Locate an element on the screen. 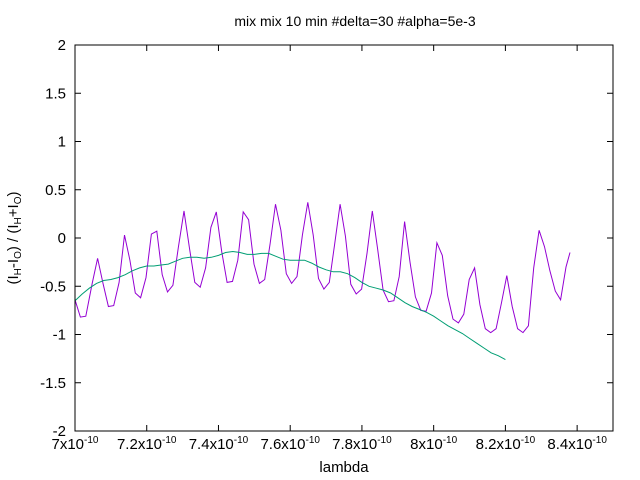 Image resolution: width=640 pixels, height=480 pixels. y-label-mid2: ) / (I is located at coordinates (13, 237).